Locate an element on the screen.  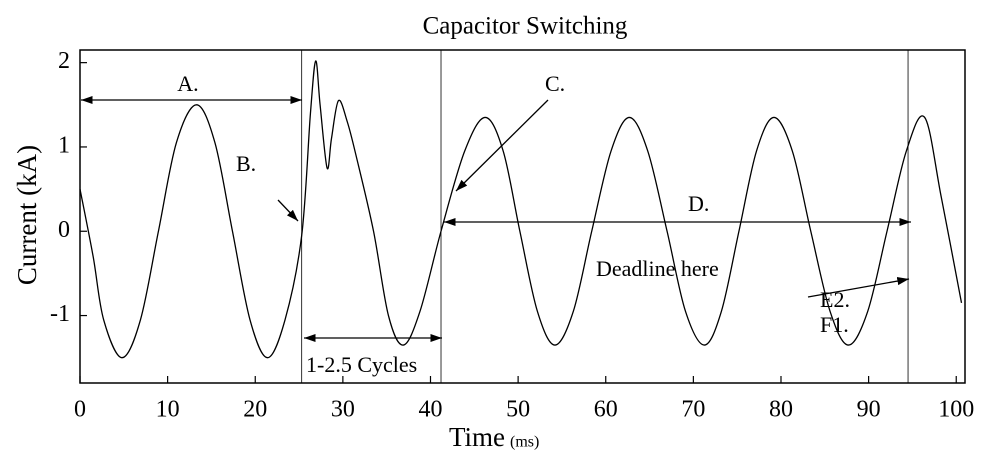
x-axis-label: Time is located at coordinates (477, 437).